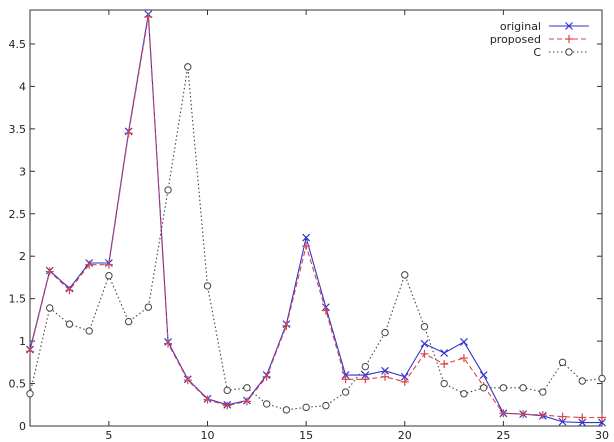 The height and width of the screenshot is (442, 614). What do you see at coordinates (108, 435) in the screenshot?
I see `x-tick-label: 5` at bounding box center [108, 435].